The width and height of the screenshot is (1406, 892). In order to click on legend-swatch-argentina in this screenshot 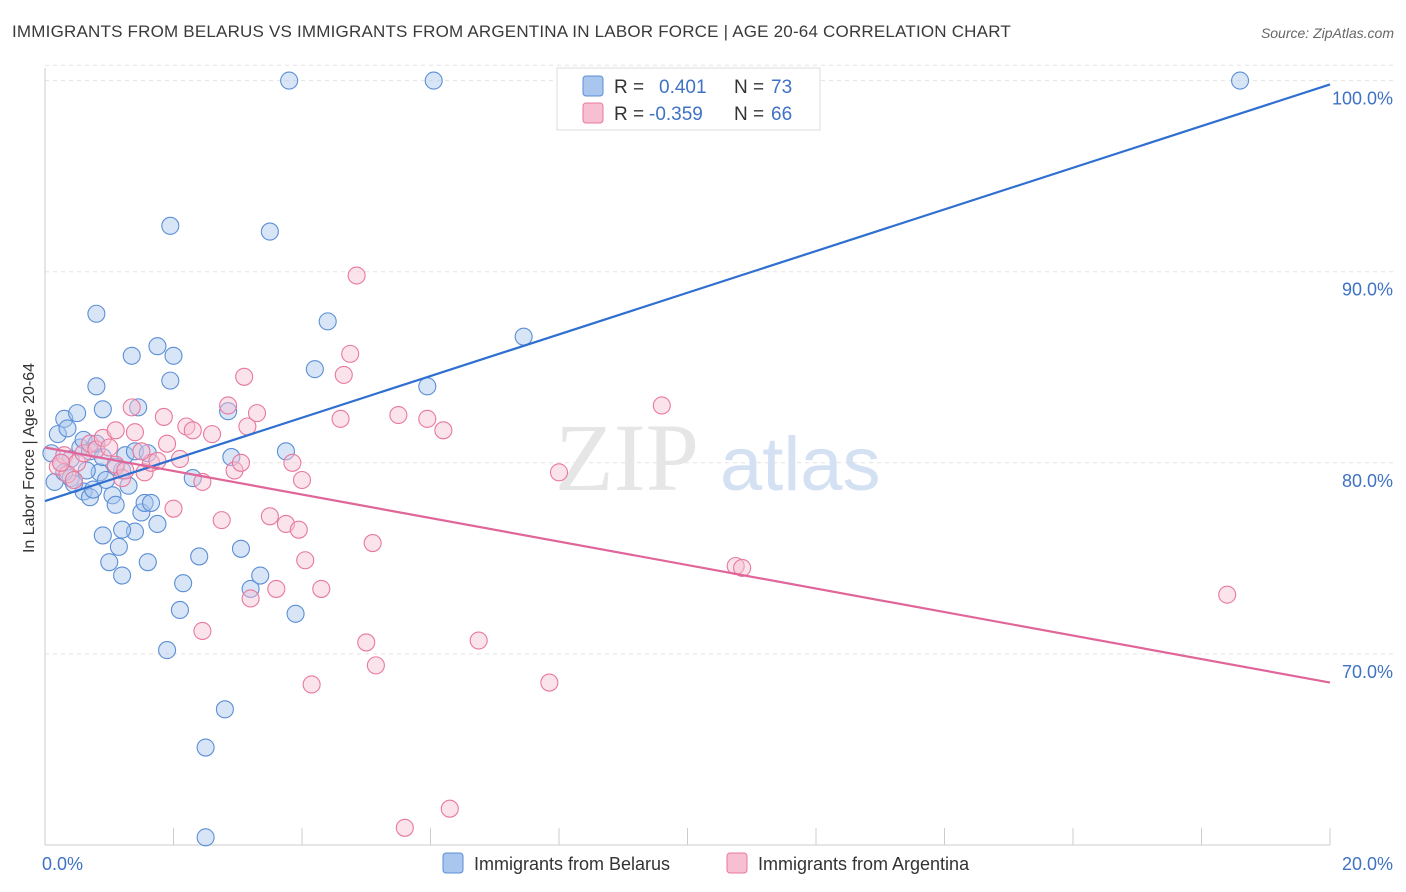, I will do `click(593, 113)`.